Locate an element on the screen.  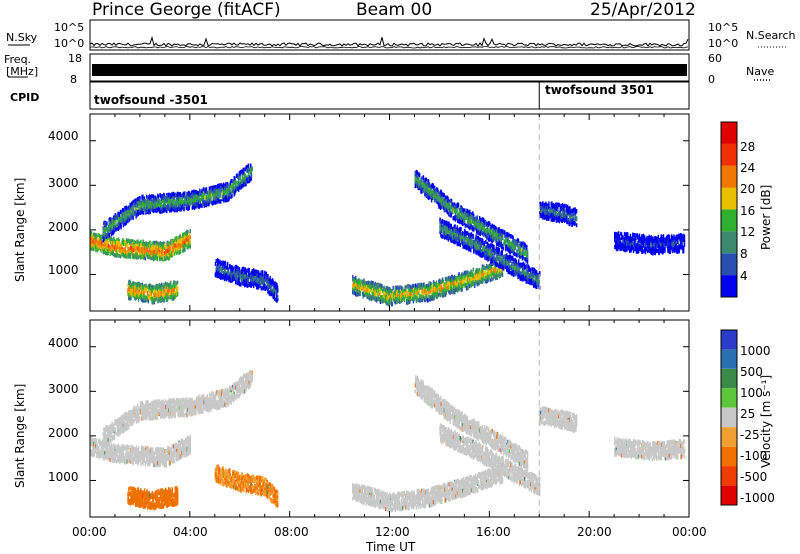
freq-nave-band is located at coordinates (389, 70).